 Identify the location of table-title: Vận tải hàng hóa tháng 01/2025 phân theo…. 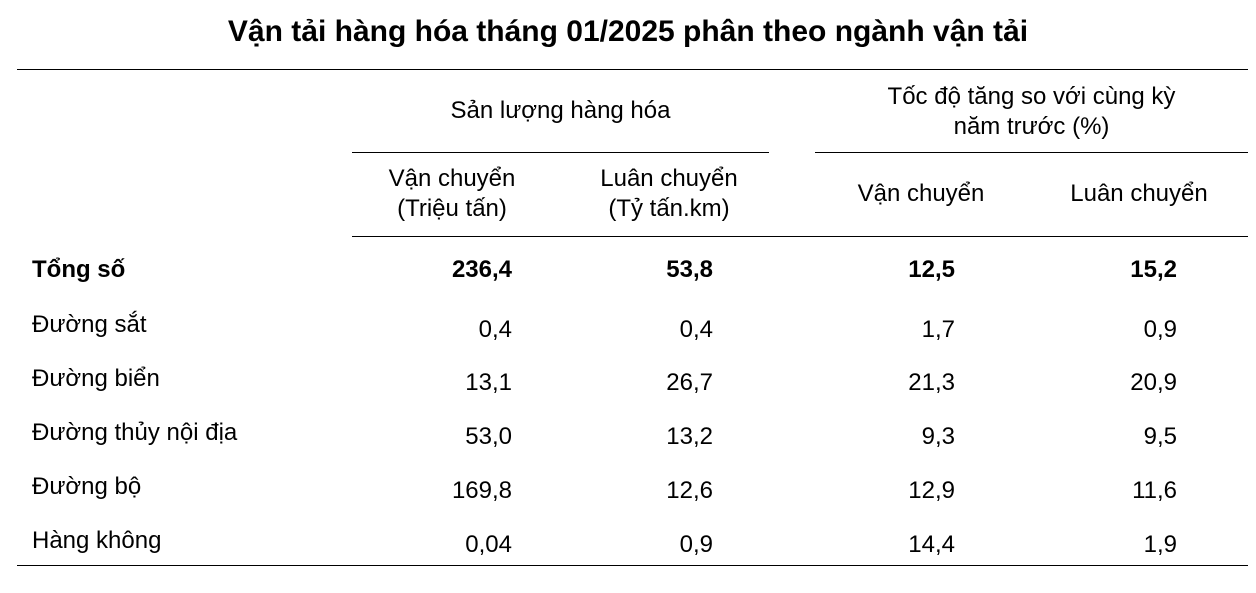
(628, 31).